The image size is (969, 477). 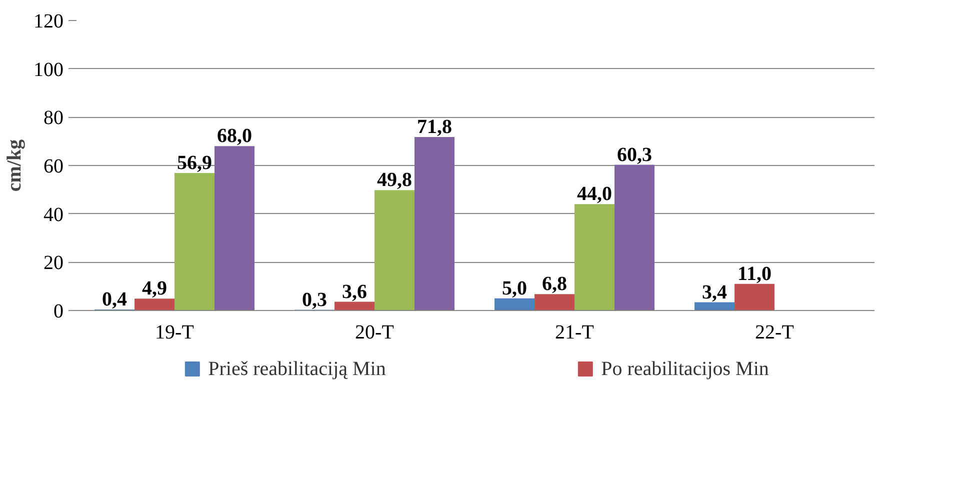 What do you see at coordinates (49, 21) in the screenshot?
I see `y-tick-label: 120` at bounding box center [49, 21].